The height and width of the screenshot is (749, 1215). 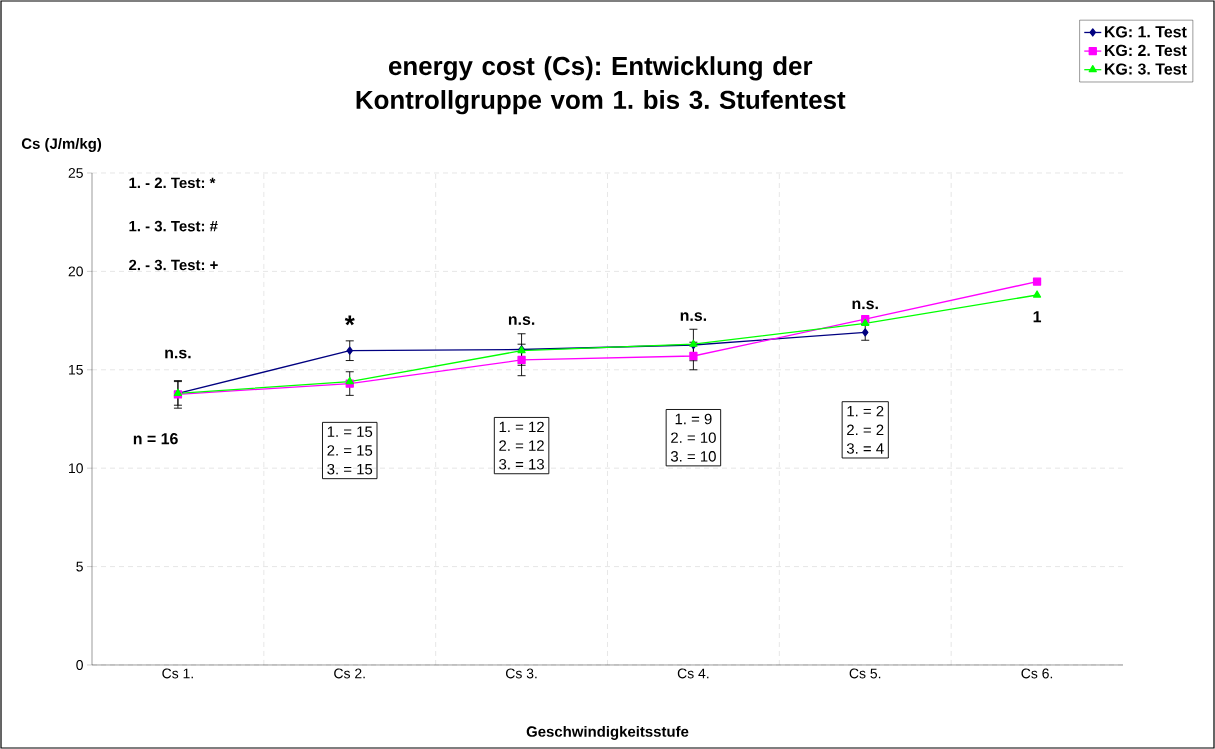 I want to click on y-axis-title: Cs (J/m/kg), so click(x=61, y=144).